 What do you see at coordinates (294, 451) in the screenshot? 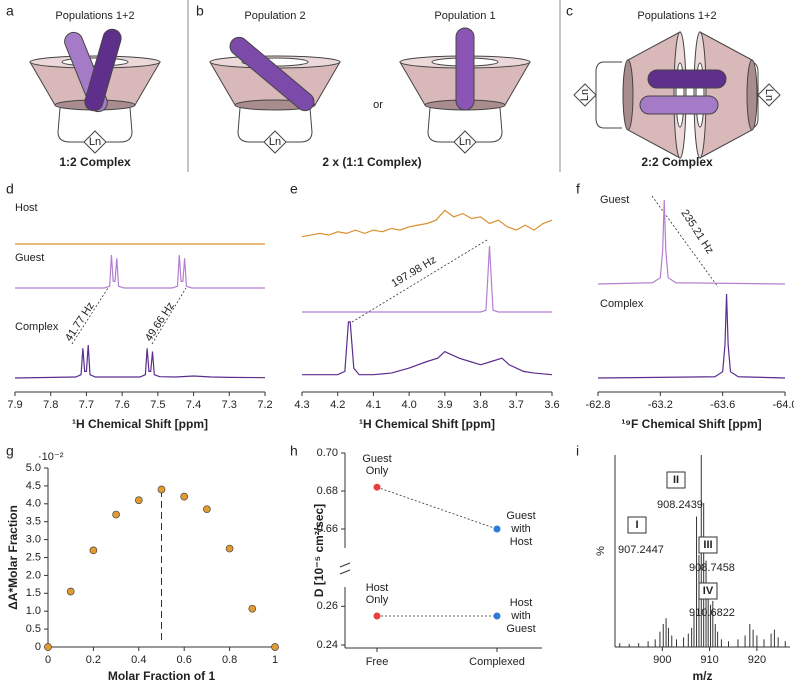
I see `panel-label: h` at bounding box center [294, 451].